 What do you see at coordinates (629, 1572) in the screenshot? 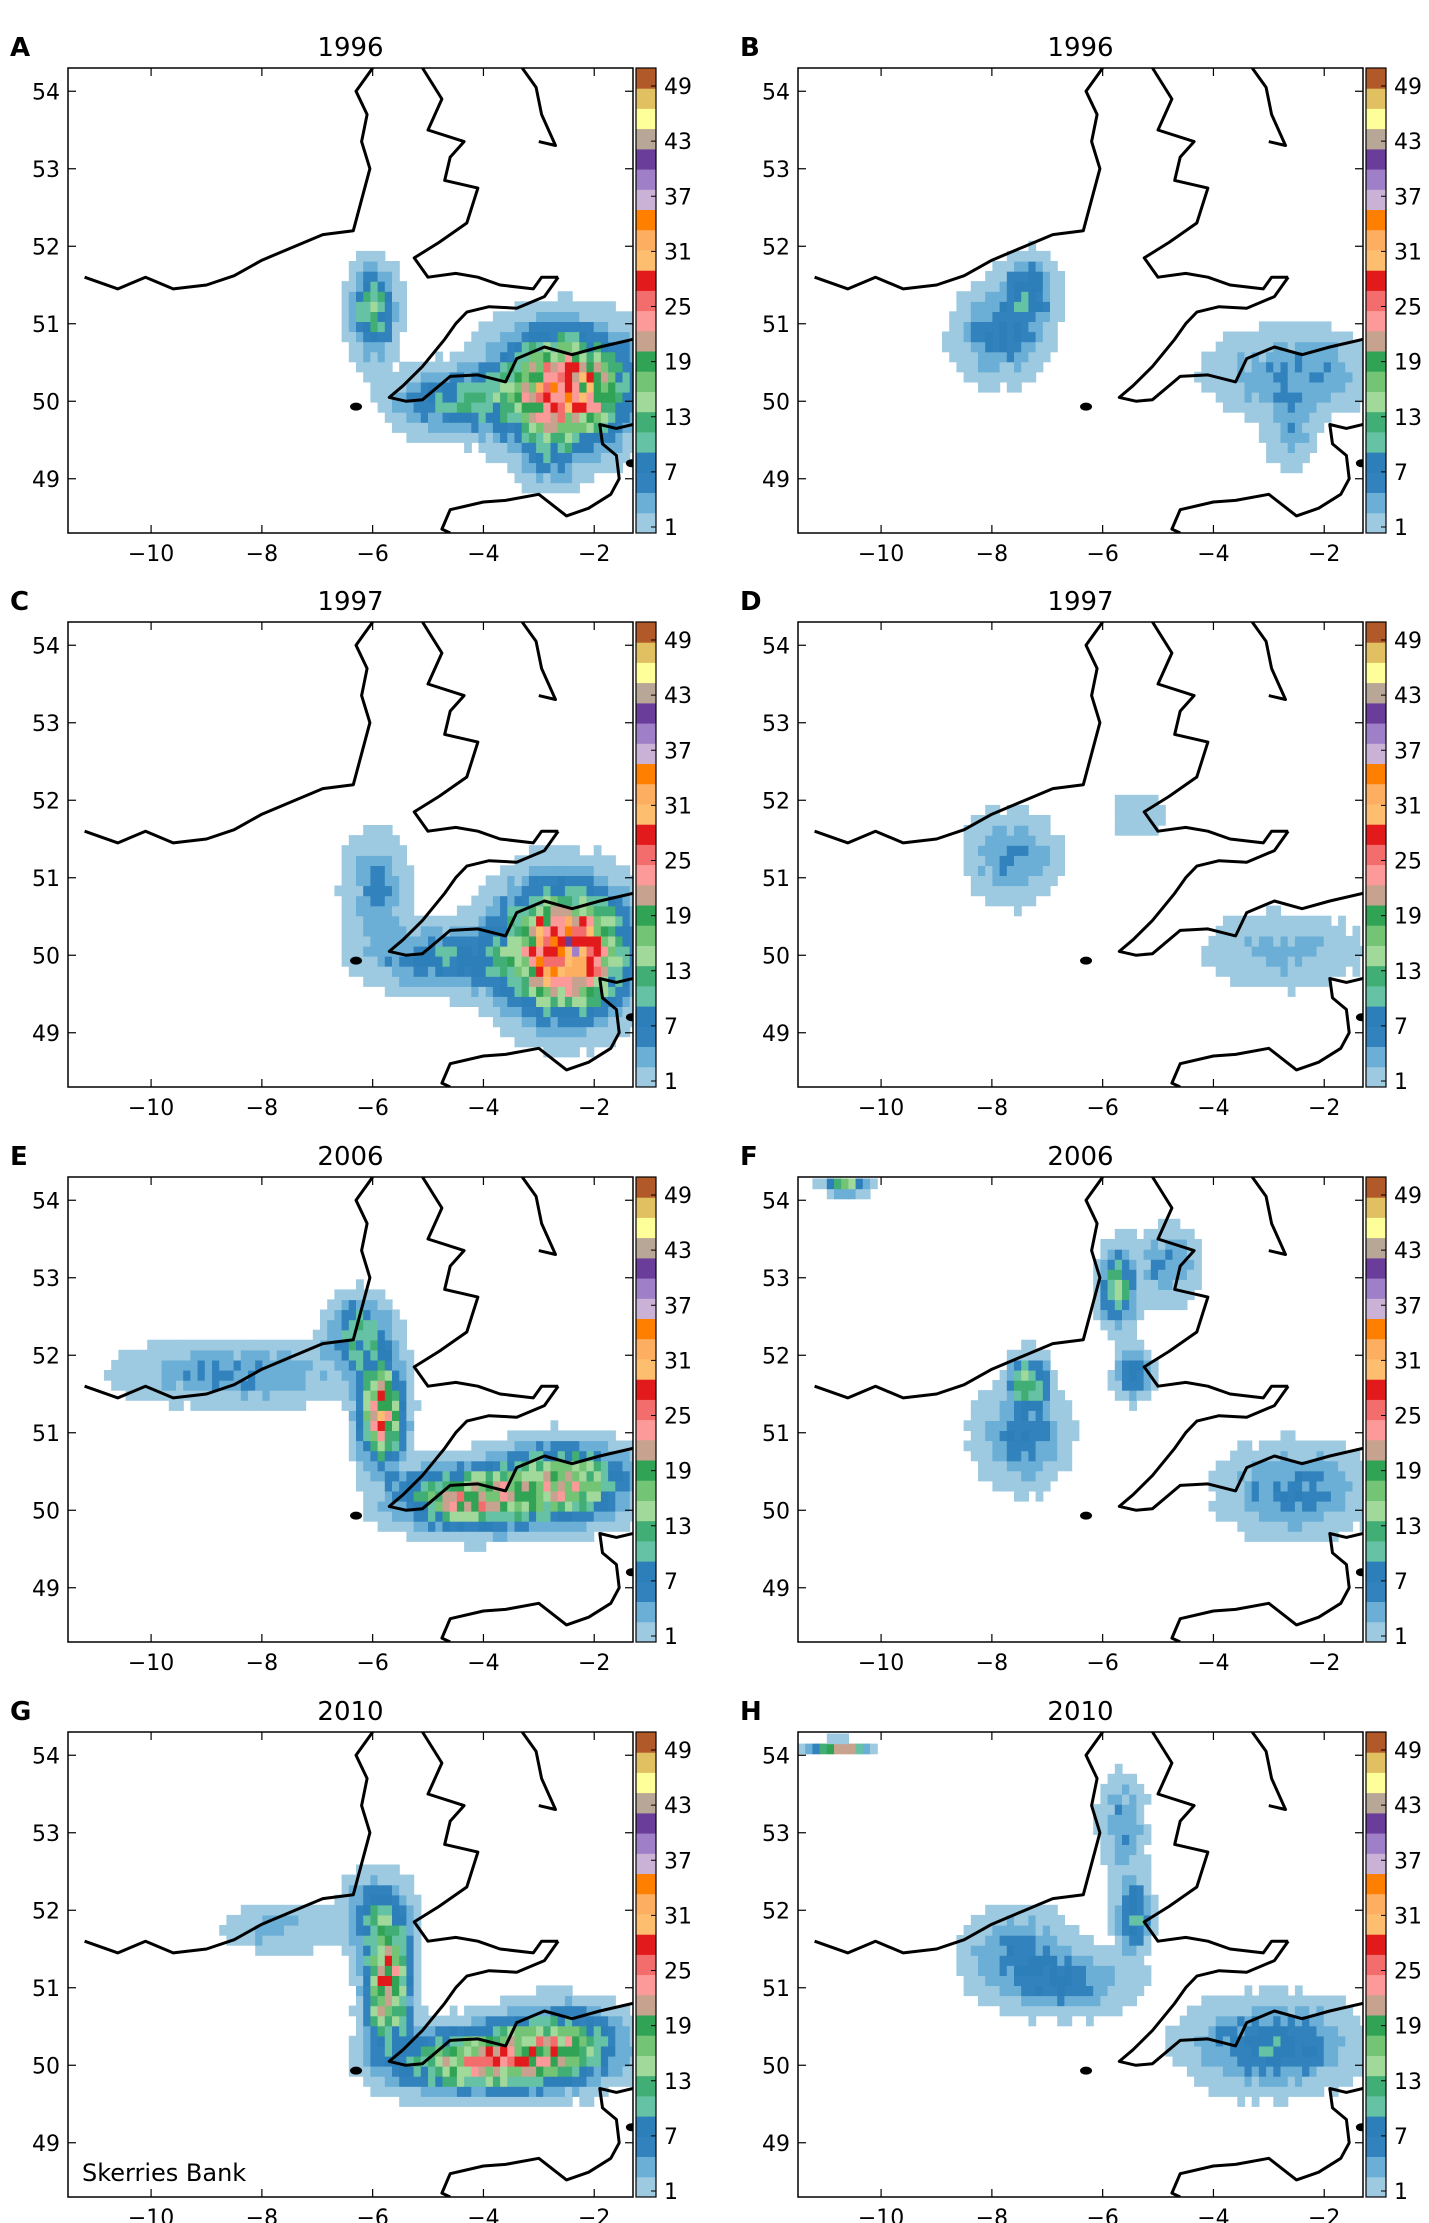
I see `island` at bounding box center [629, 1572].